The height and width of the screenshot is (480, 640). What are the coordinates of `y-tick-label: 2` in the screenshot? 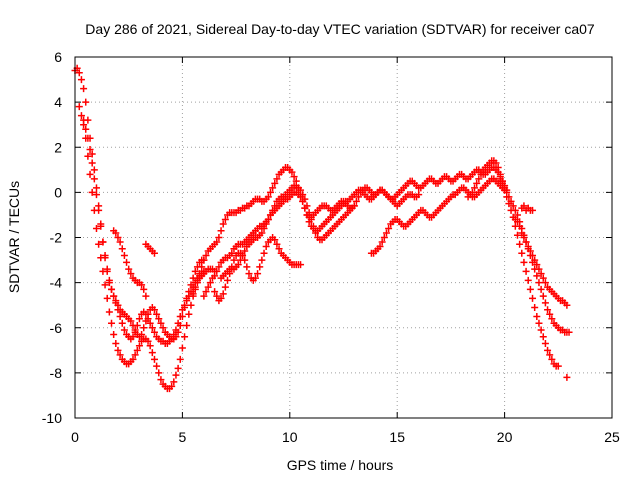 It's located at (58, 147).